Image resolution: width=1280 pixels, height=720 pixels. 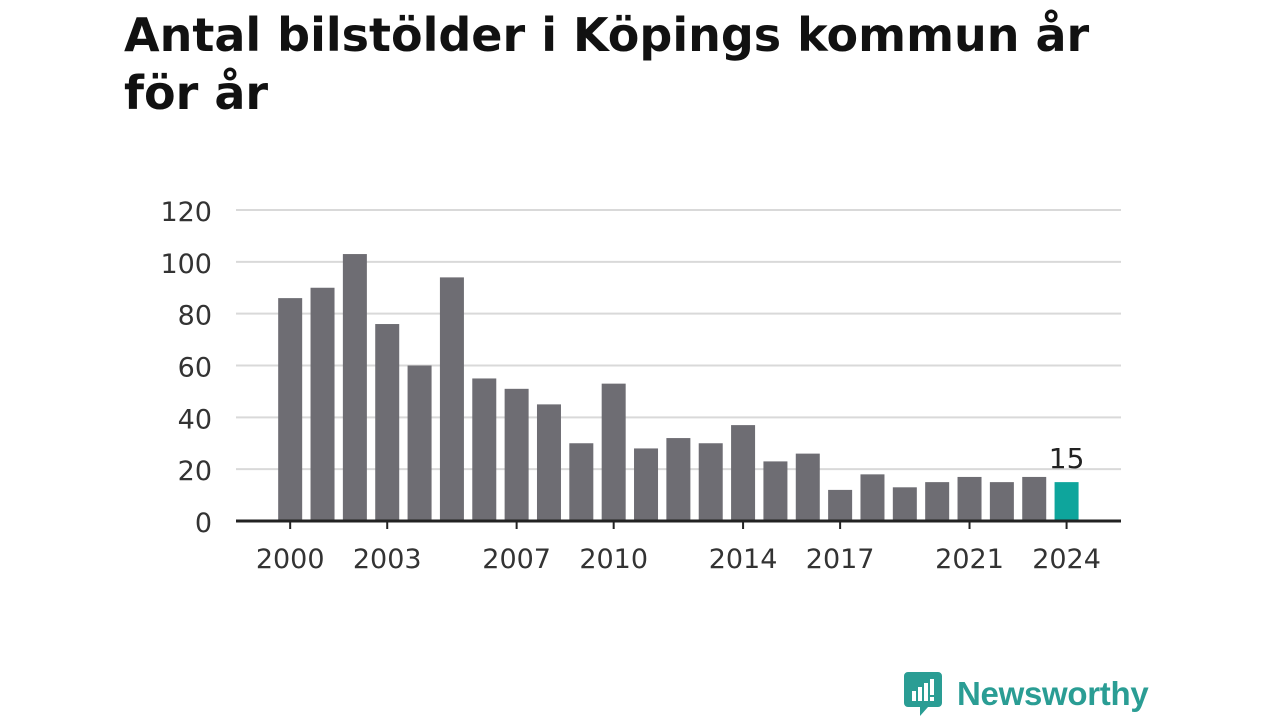 I want to click on newsworthy-logo-icon, so click(x=923, y=694).